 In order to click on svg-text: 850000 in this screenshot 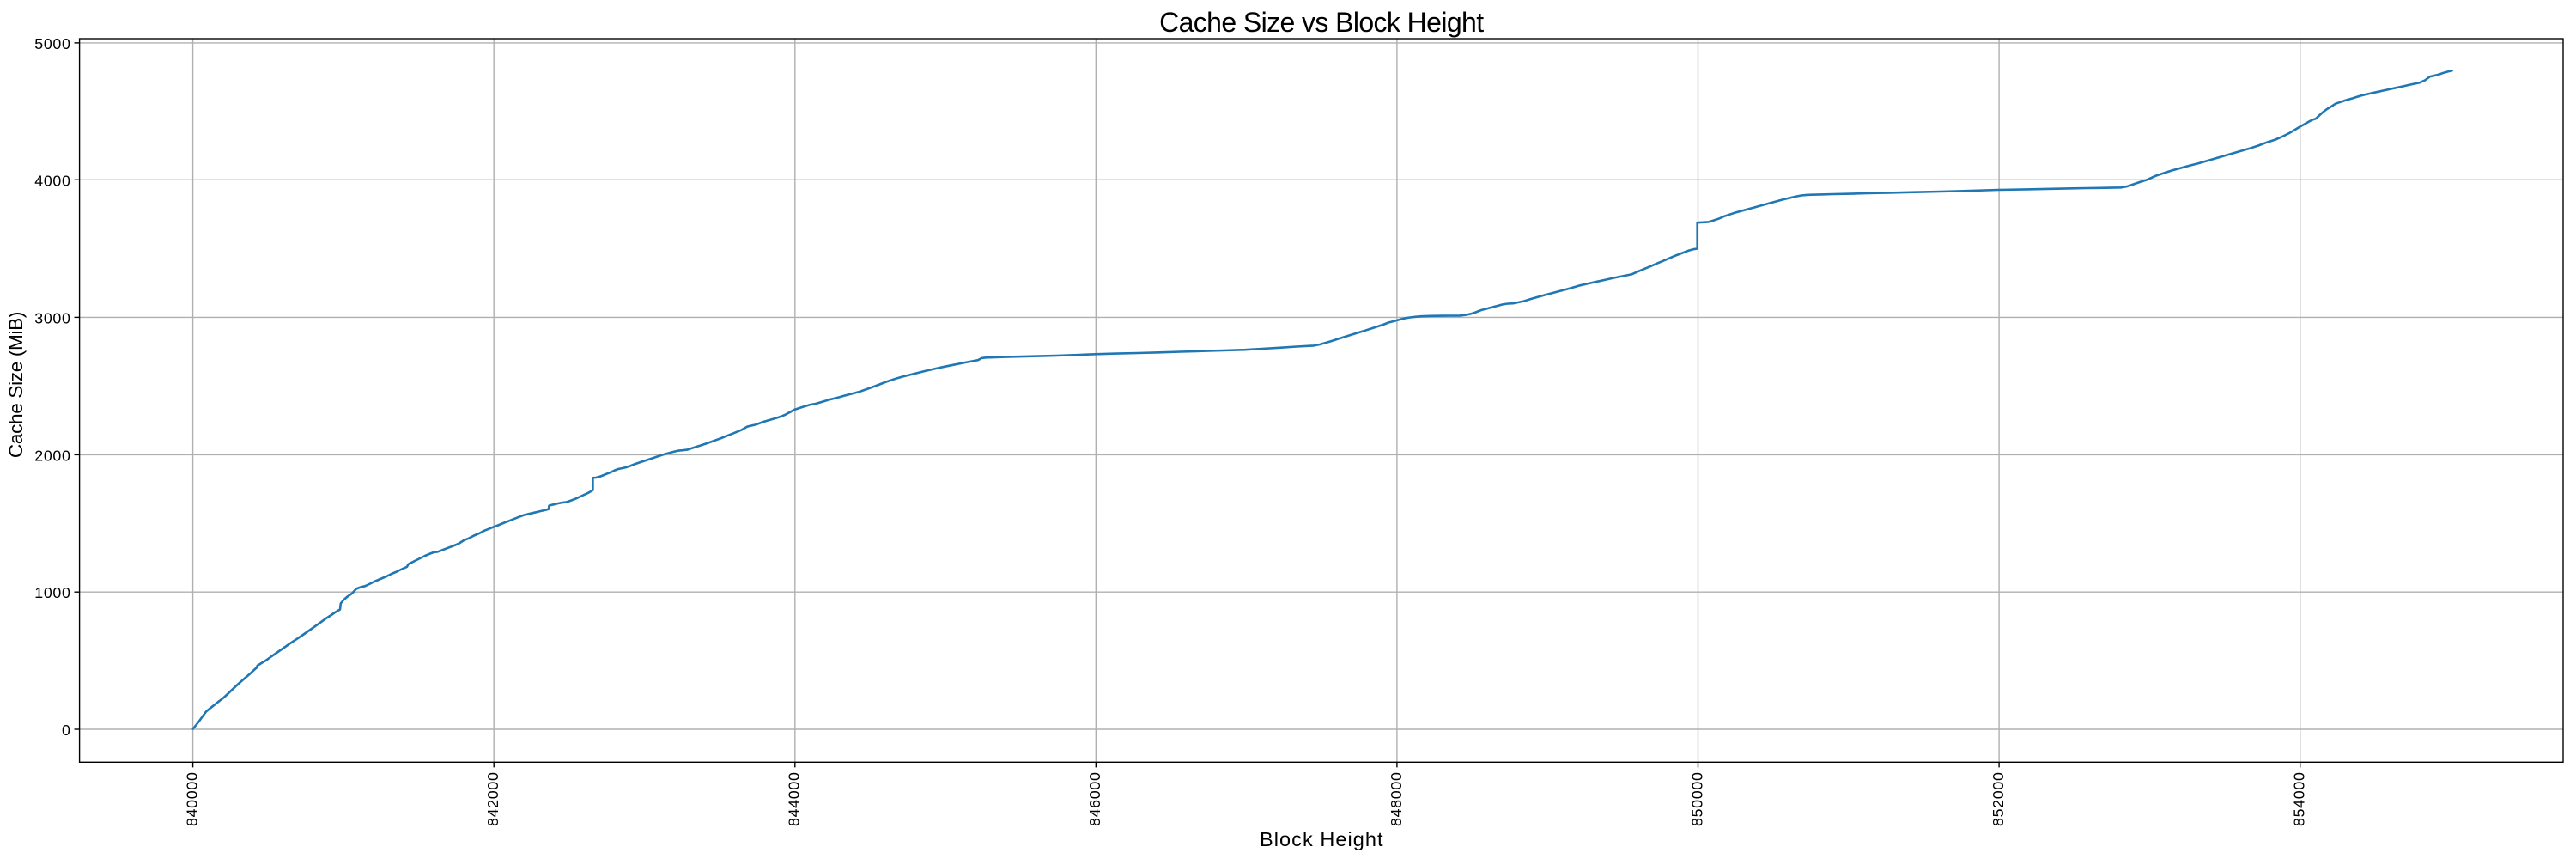, I will do `click(1697, 799)`.